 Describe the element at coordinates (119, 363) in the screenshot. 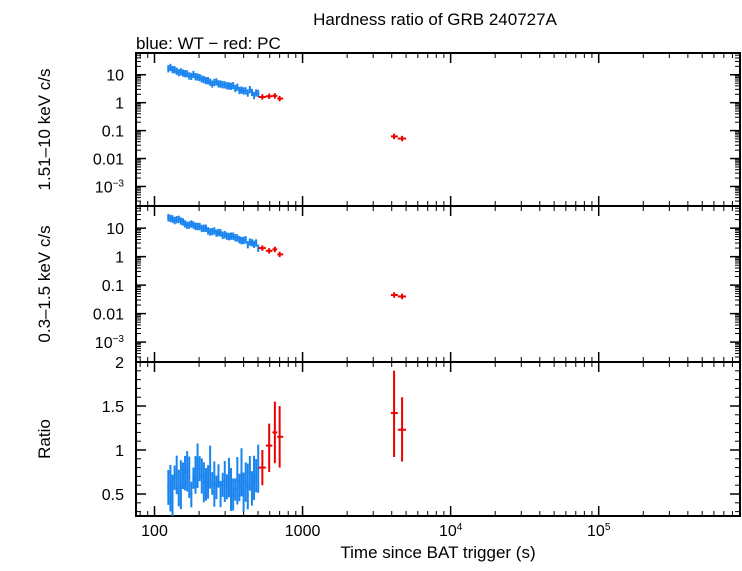

I see `y-tick-label-ratio-3: 2` at that location.